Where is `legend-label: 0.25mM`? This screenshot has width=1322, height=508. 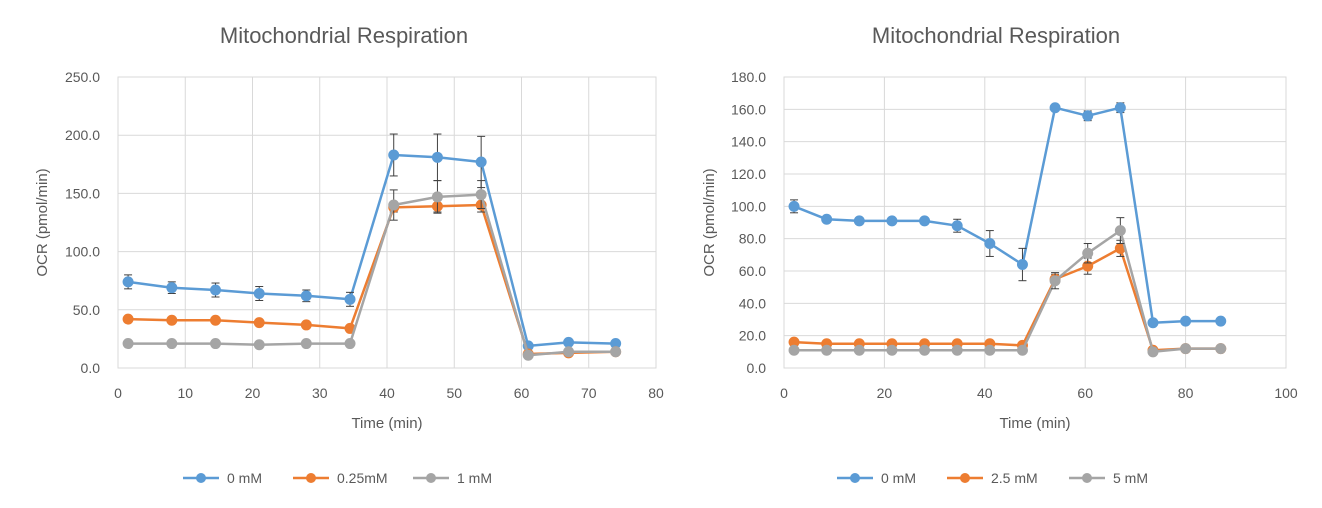
legend-label: 0.25mM is located at coordinates (362, 478).